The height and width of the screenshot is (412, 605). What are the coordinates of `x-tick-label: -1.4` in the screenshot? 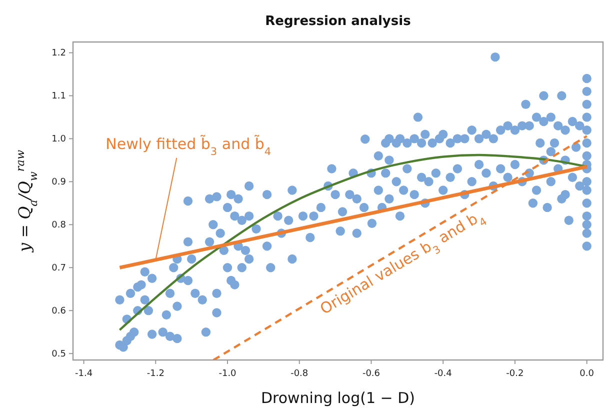 It's located at (84, 374).